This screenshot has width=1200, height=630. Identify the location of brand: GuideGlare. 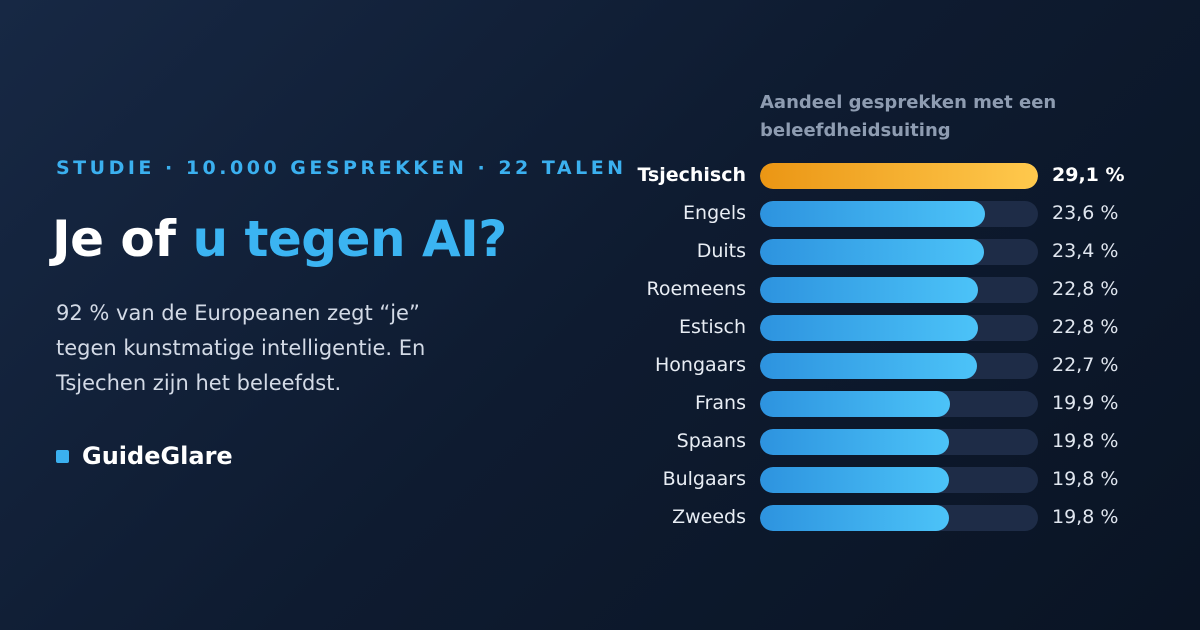
(144, 456).